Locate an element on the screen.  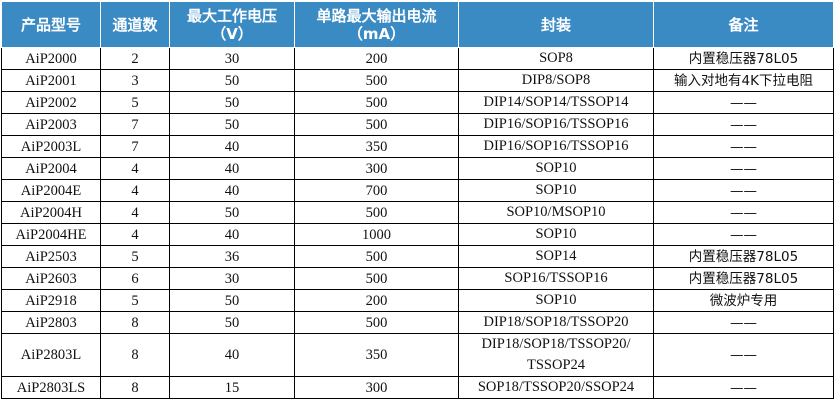
cell-model: AiP2003 is located at coordinates (51, 124).